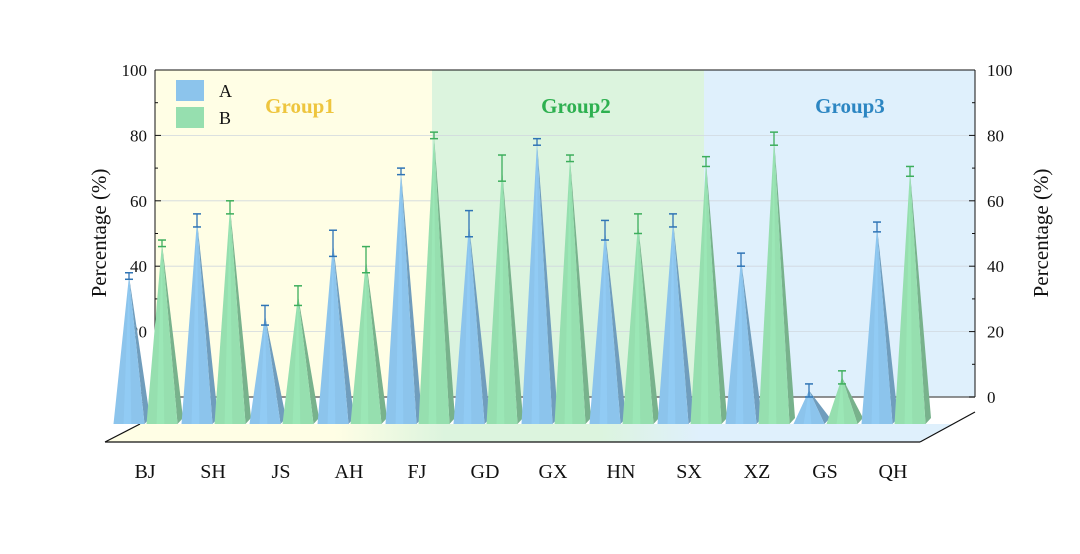 Image resolution: width=1080 pixels, height=554 pixels. Describe the element at coordinates (741, 259) in the screenshot. I see `error-bar-A-XZ` at that location.